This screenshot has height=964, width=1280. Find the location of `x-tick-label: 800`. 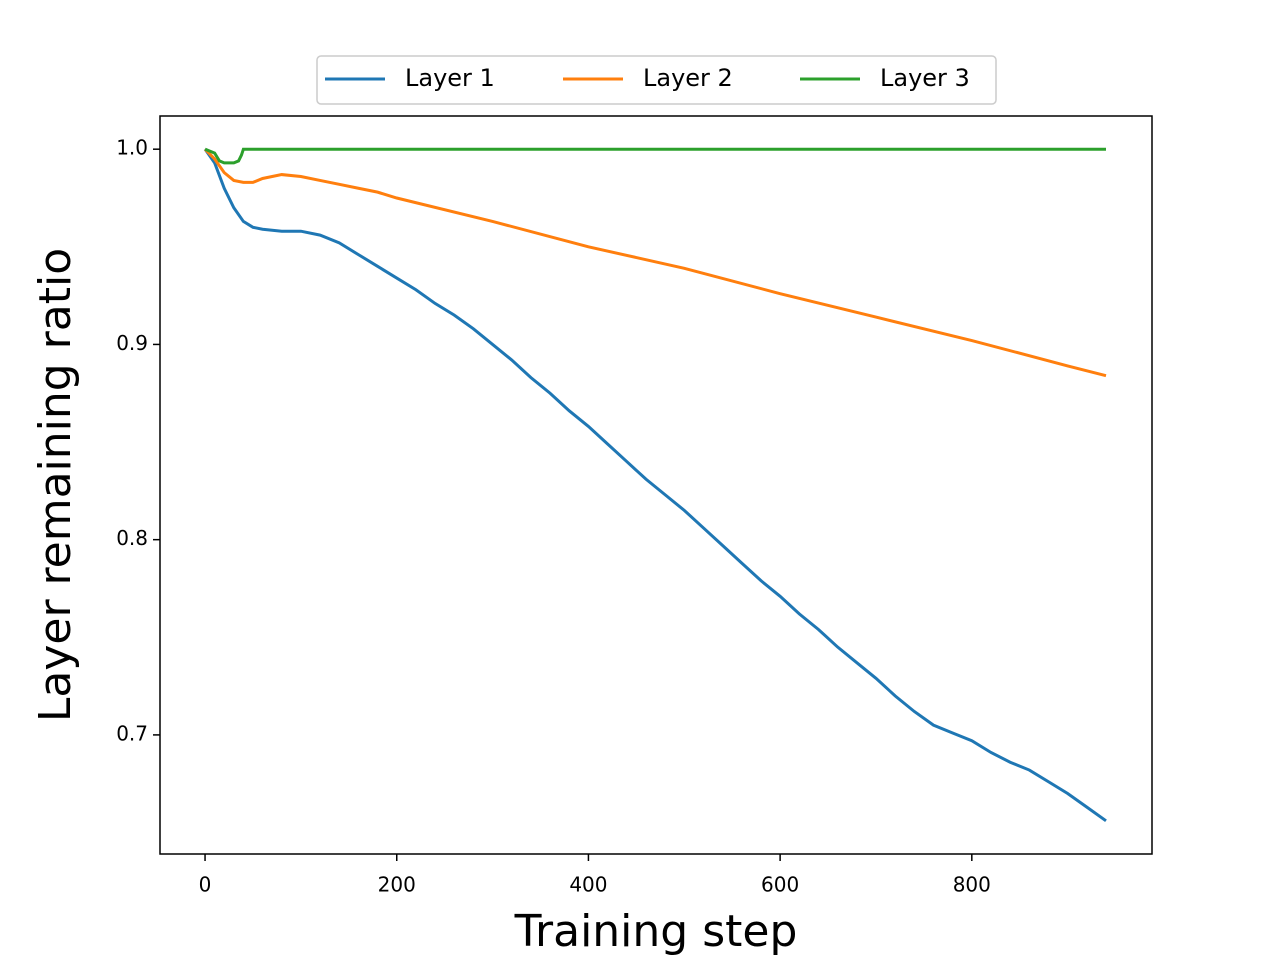

x-tick-label: 800 is located at coordinates (972, 885).